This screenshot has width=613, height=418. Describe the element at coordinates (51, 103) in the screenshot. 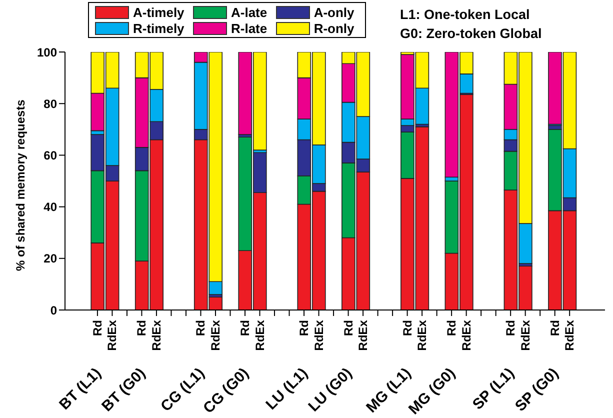

I see `y-tick-label: 80` at that location.